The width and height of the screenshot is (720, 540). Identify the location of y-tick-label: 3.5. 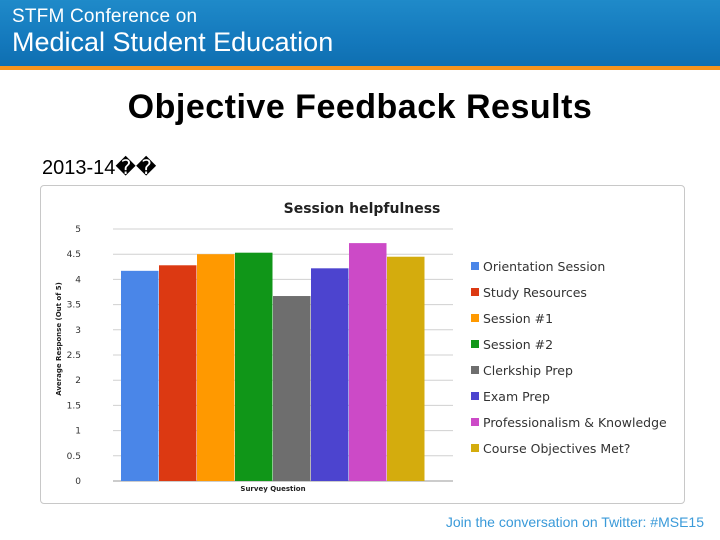
(74, 306).